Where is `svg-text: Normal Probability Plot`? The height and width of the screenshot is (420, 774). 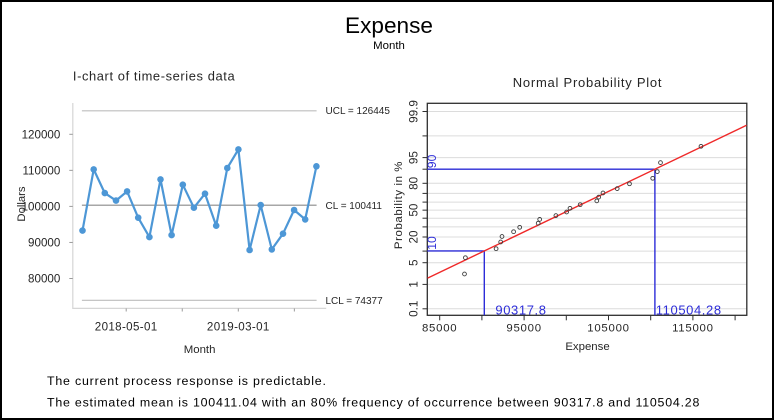
svg-text: Normal Probability Plot is located at coordinates (587, 82).